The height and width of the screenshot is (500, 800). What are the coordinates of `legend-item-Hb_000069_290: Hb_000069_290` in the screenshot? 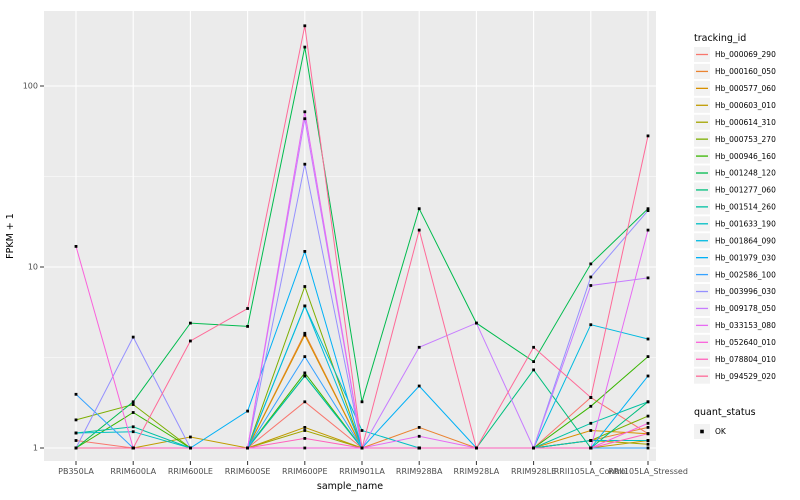 It's located at (735, 54).